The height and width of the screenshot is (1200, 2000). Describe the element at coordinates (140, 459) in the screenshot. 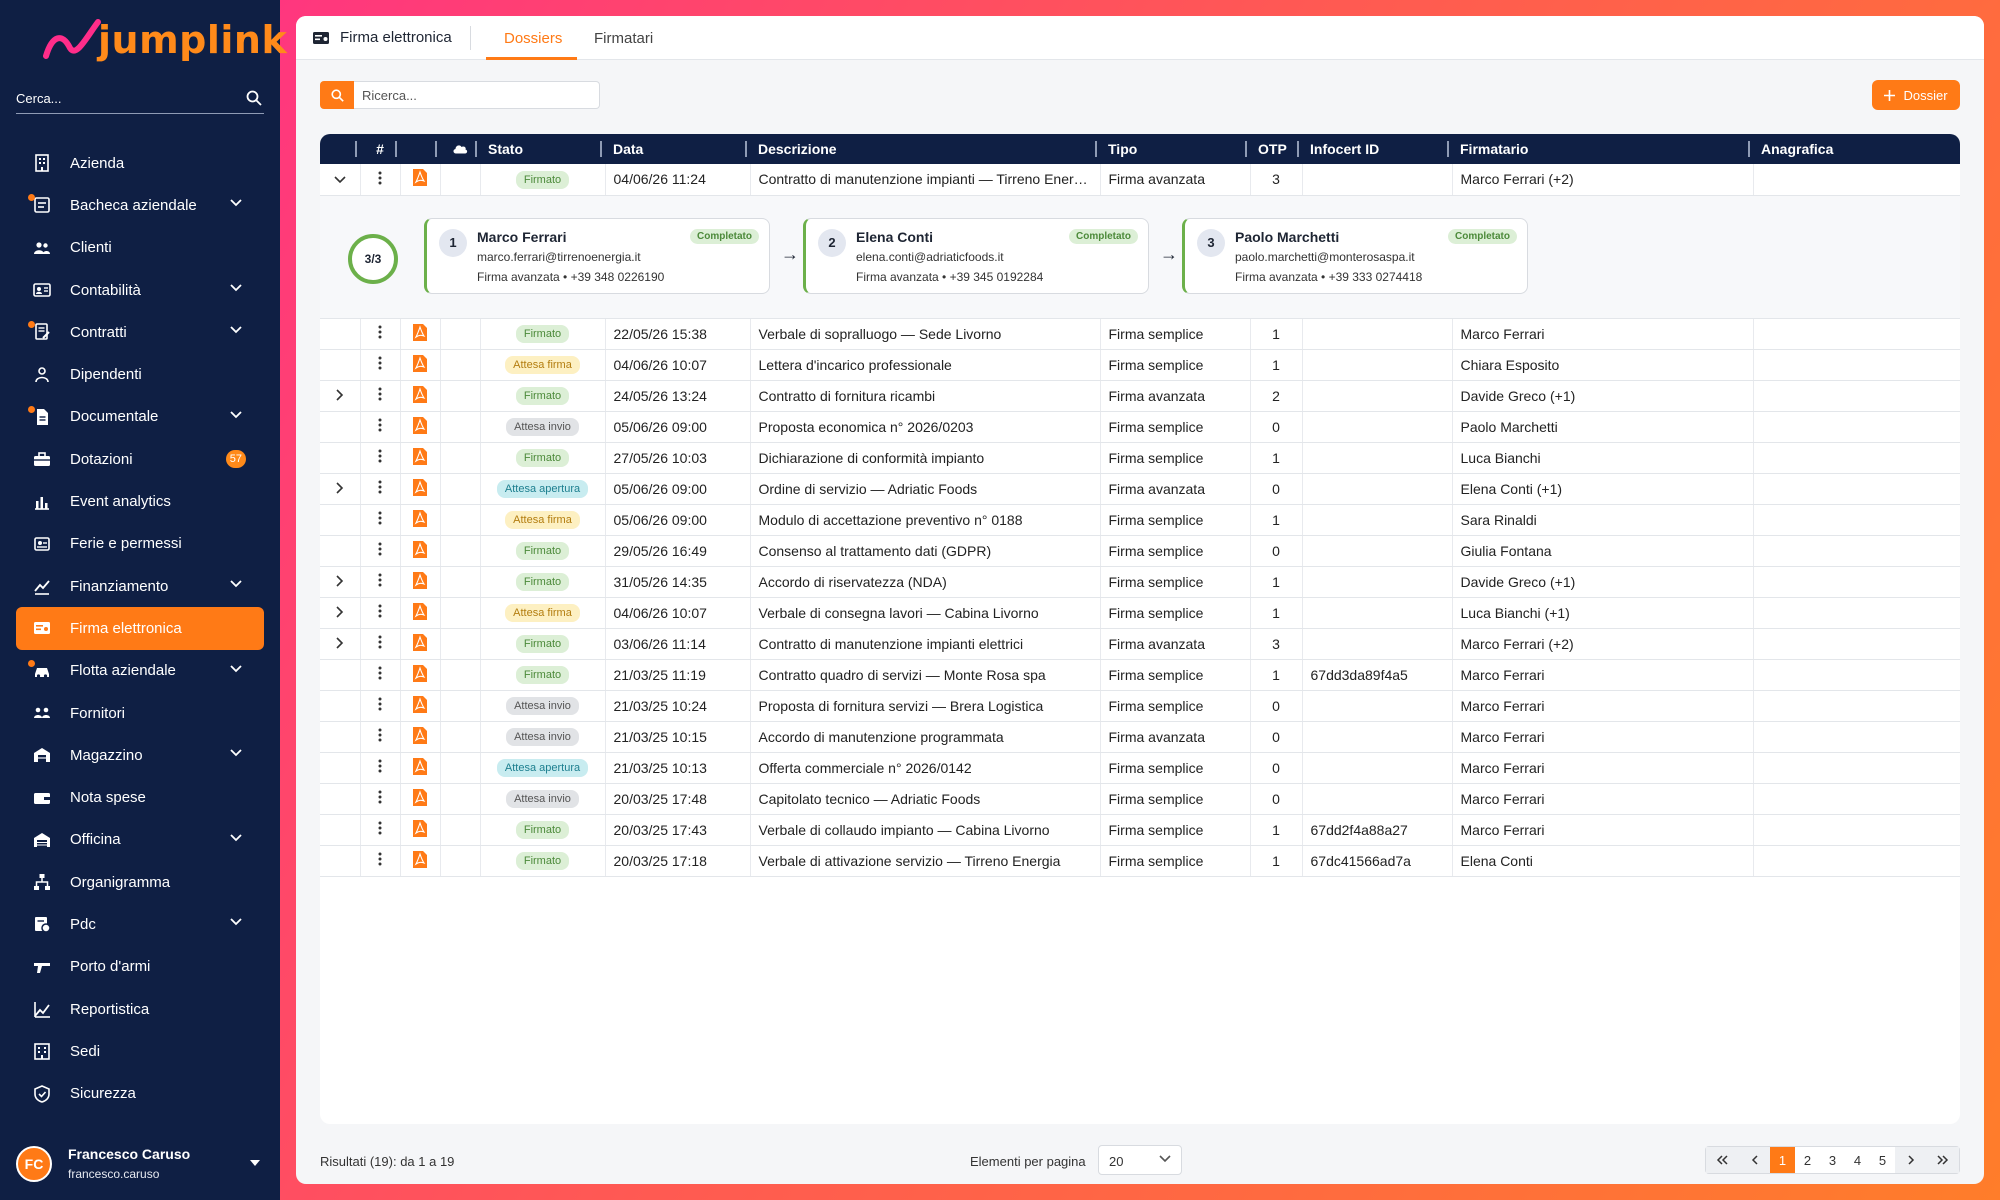

I see `sidebar-item-dotazioni: Dotazioni 57` at that location.